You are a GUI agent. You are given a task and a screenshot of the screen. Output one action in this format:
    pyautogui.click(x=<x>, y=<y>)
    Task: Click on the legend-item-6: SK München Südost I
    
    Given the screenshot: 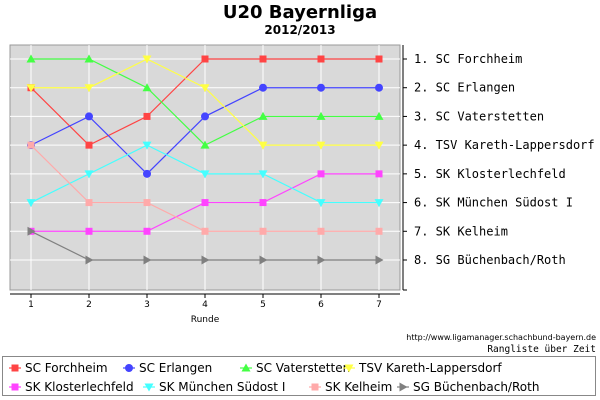 What is the action you would take?
    pyautogui.click(x=214, y=387)
    